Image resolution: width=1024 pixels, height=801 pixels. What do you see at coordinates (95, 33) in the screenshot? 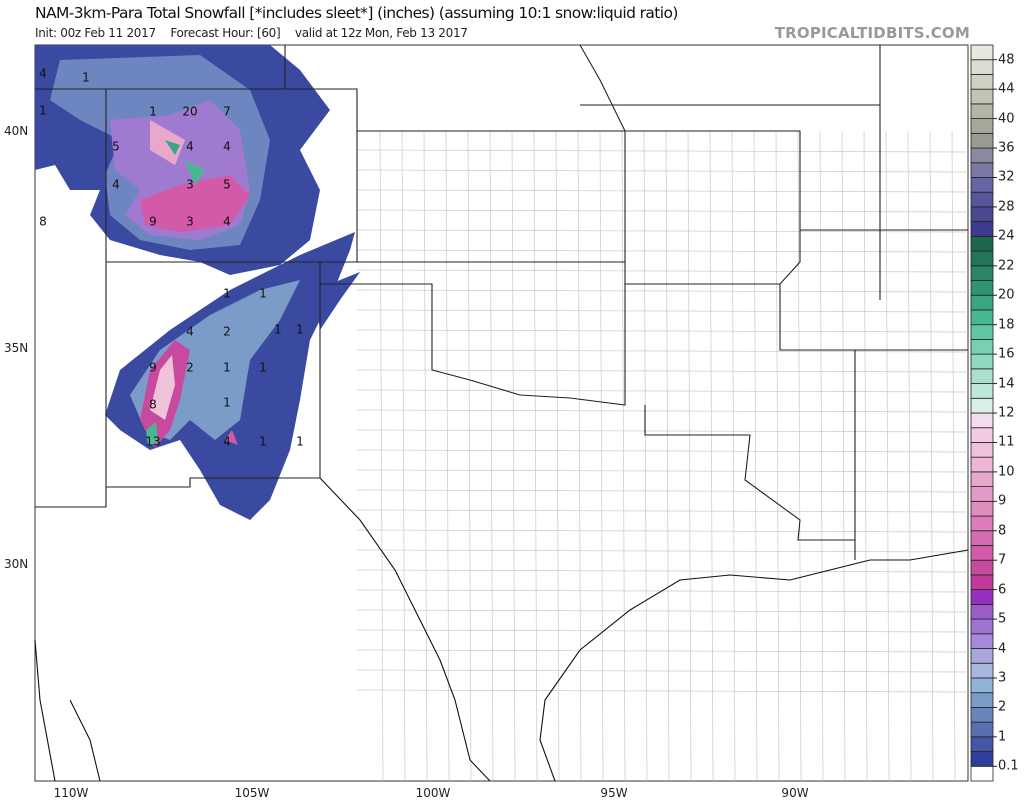
I see `init-time: Init: 00z Feb 11 2017` at bounding box center [95, 33].